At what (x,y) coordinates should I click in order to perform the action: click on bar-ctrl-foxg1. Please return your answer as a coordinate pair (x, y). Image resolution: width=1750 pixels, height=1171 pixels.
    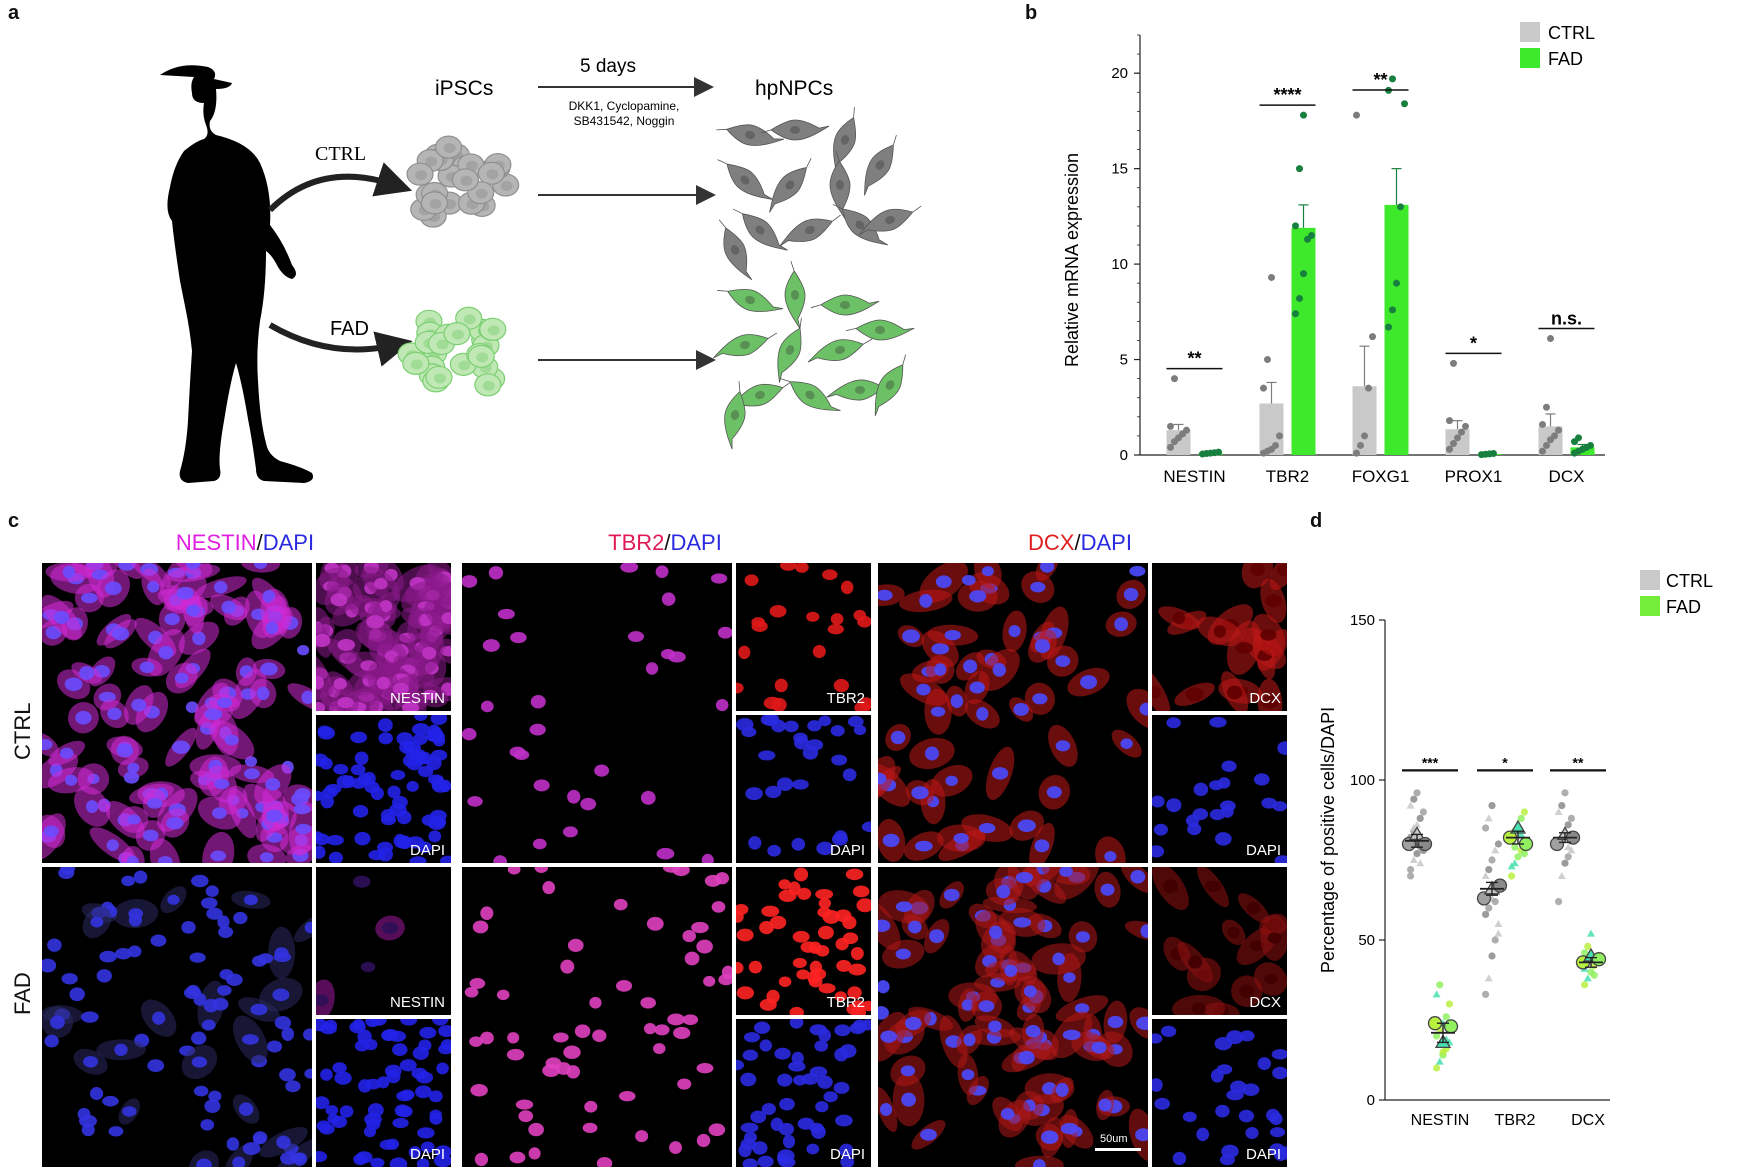
    Looking at the image, I should click on (1364, 420).